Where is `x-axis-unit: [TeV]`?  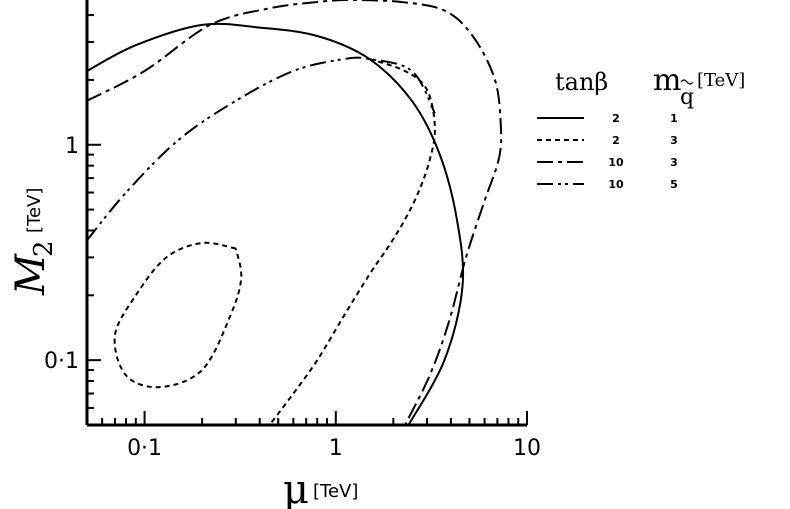
x-axis-unit: [TeV] is located at coordinates (335, 491).